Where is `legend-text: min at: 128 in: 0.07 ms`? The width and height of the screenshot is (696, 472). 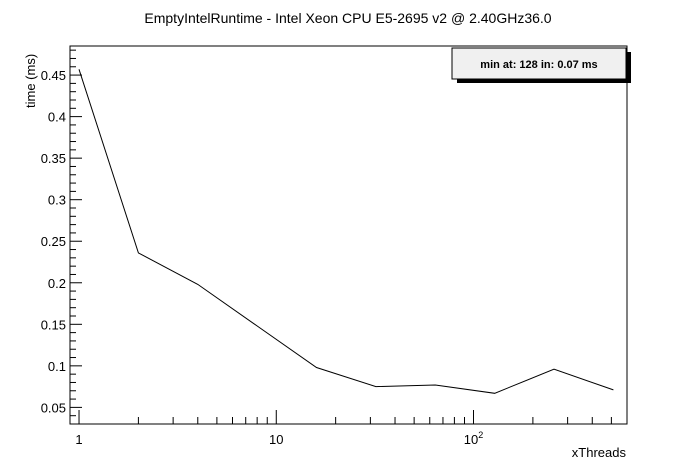
legend-text: min at: 128 in: 0.07 ms is located at coordinates (538, 65).